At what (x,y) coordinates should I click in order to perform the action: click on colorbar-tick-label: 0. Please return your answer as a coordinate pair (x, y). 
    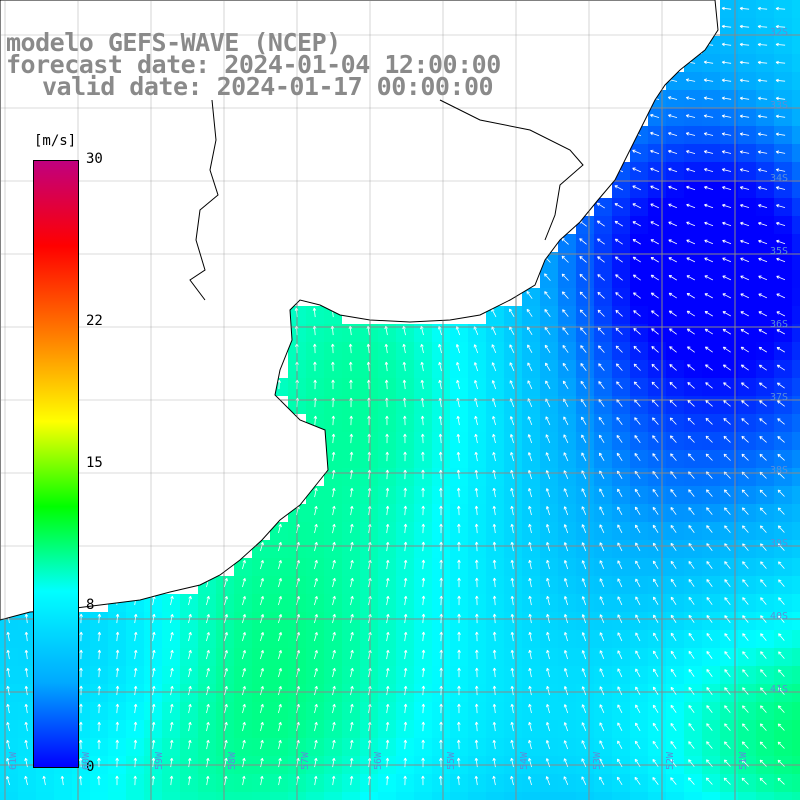
    Looking at the image, I should click on (90, 767).